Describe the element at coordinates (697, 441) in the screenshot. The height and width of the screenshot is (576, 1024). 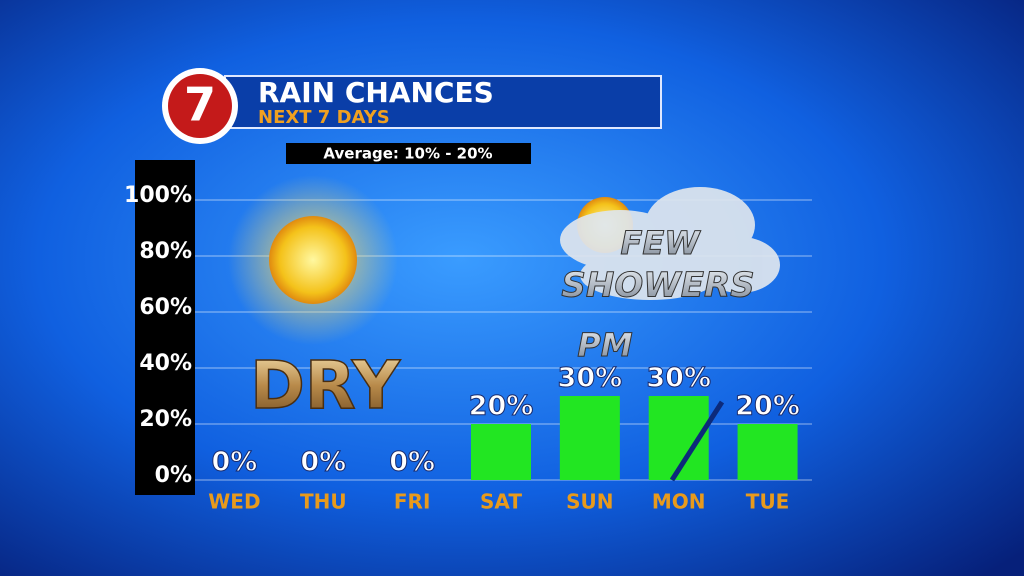
I see `front-line` at that location.